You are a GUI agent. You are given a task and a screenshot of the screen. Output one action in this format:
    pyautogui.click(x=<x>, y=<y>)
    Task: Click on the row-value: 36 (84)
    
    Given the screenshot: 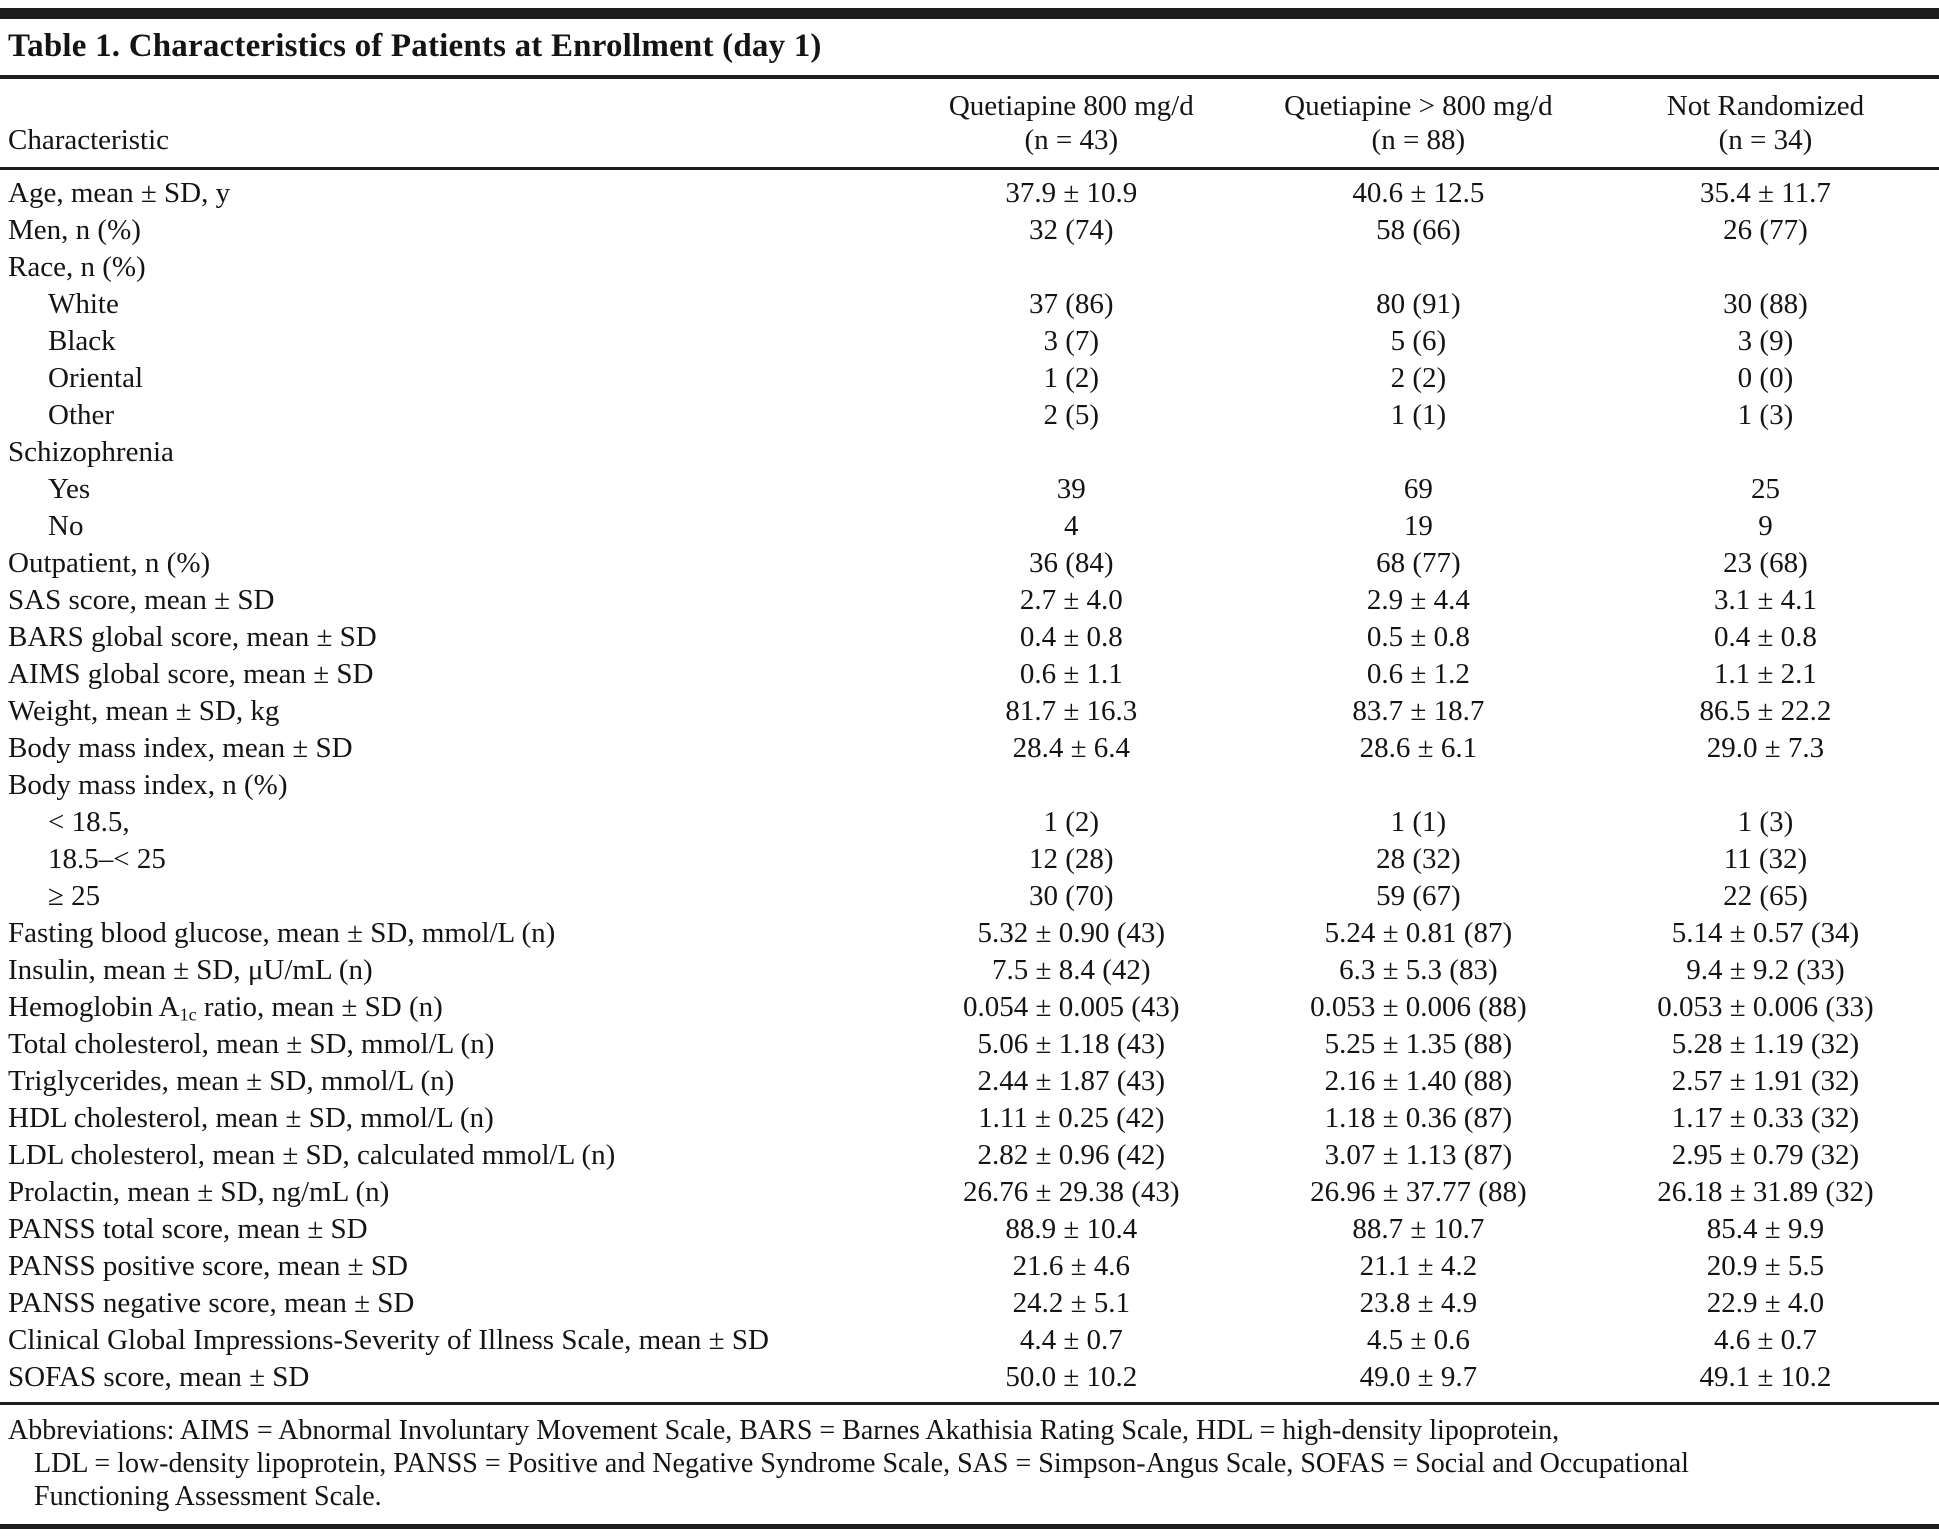 What is the action you would take?
    pyautogui.click(x=1071, y=563)
    